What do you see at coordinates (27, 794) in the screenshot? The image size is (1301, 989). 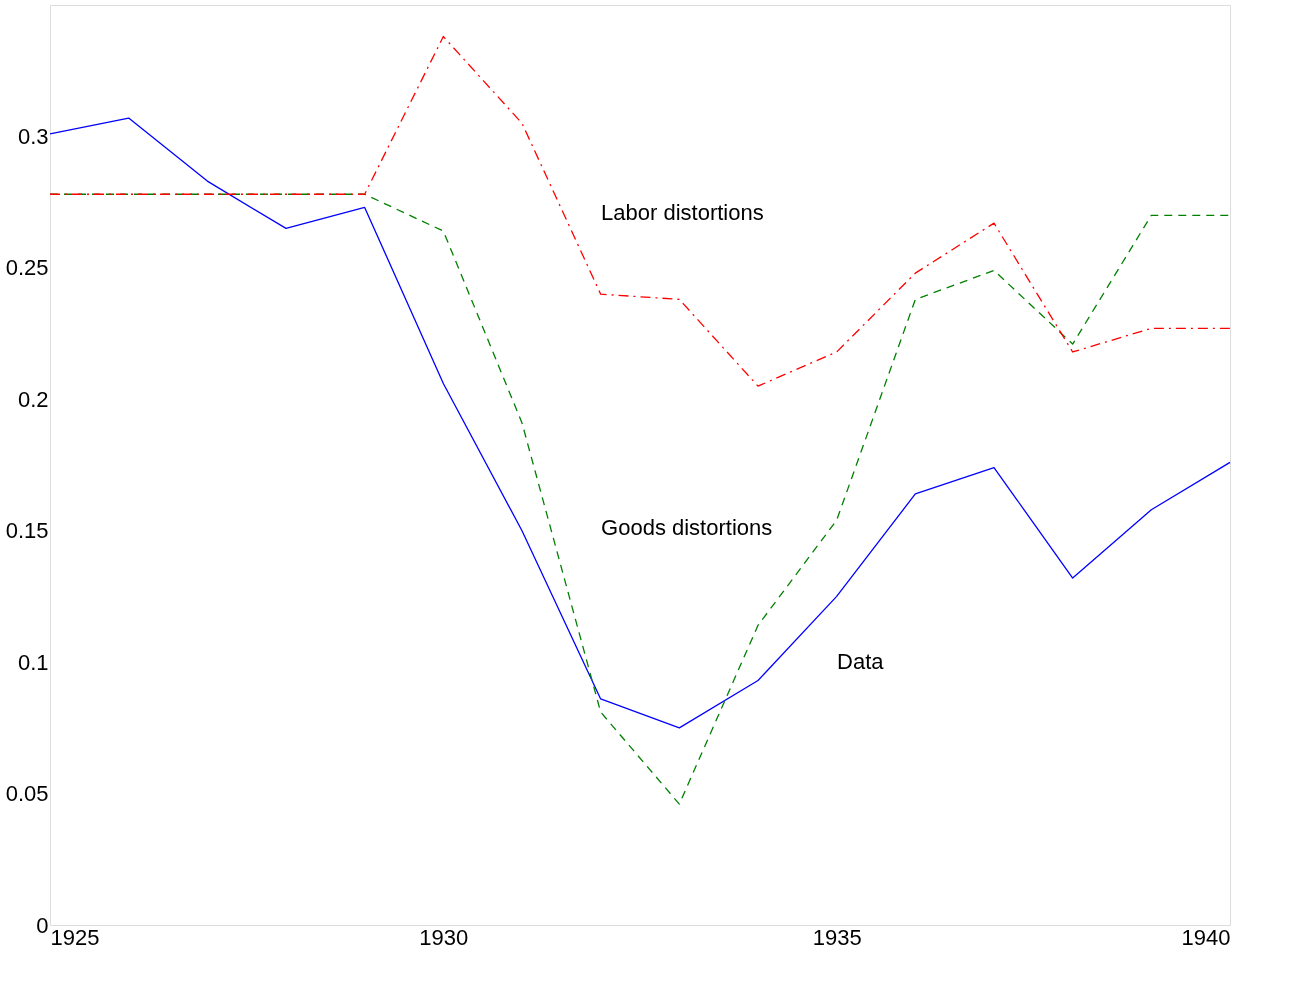 I see `y-tick-label: 0.05` at bounding box center [27, 794].